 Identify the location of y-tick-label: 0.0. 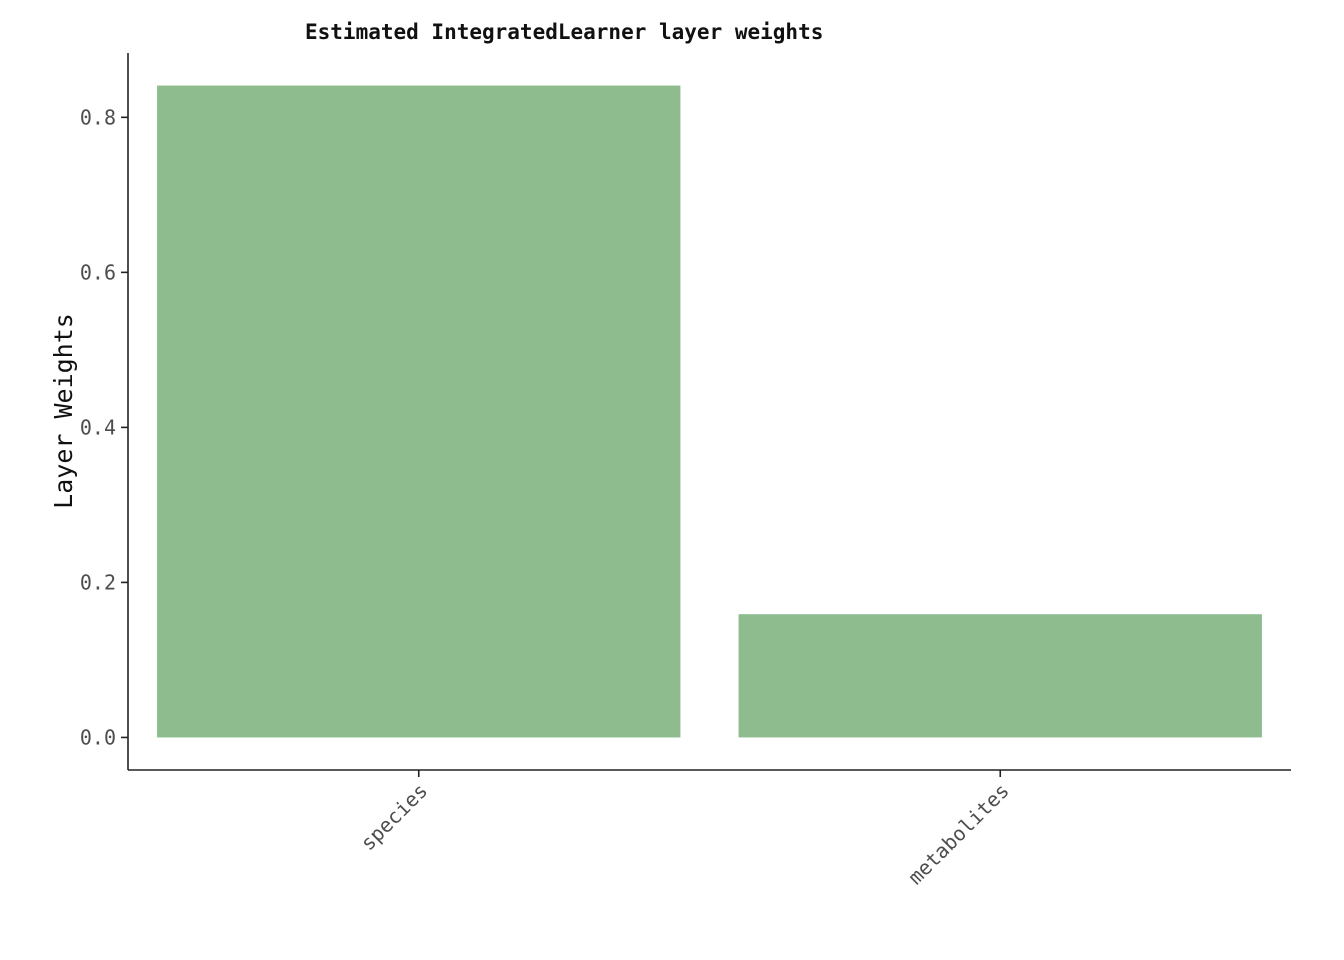
(98, 737).